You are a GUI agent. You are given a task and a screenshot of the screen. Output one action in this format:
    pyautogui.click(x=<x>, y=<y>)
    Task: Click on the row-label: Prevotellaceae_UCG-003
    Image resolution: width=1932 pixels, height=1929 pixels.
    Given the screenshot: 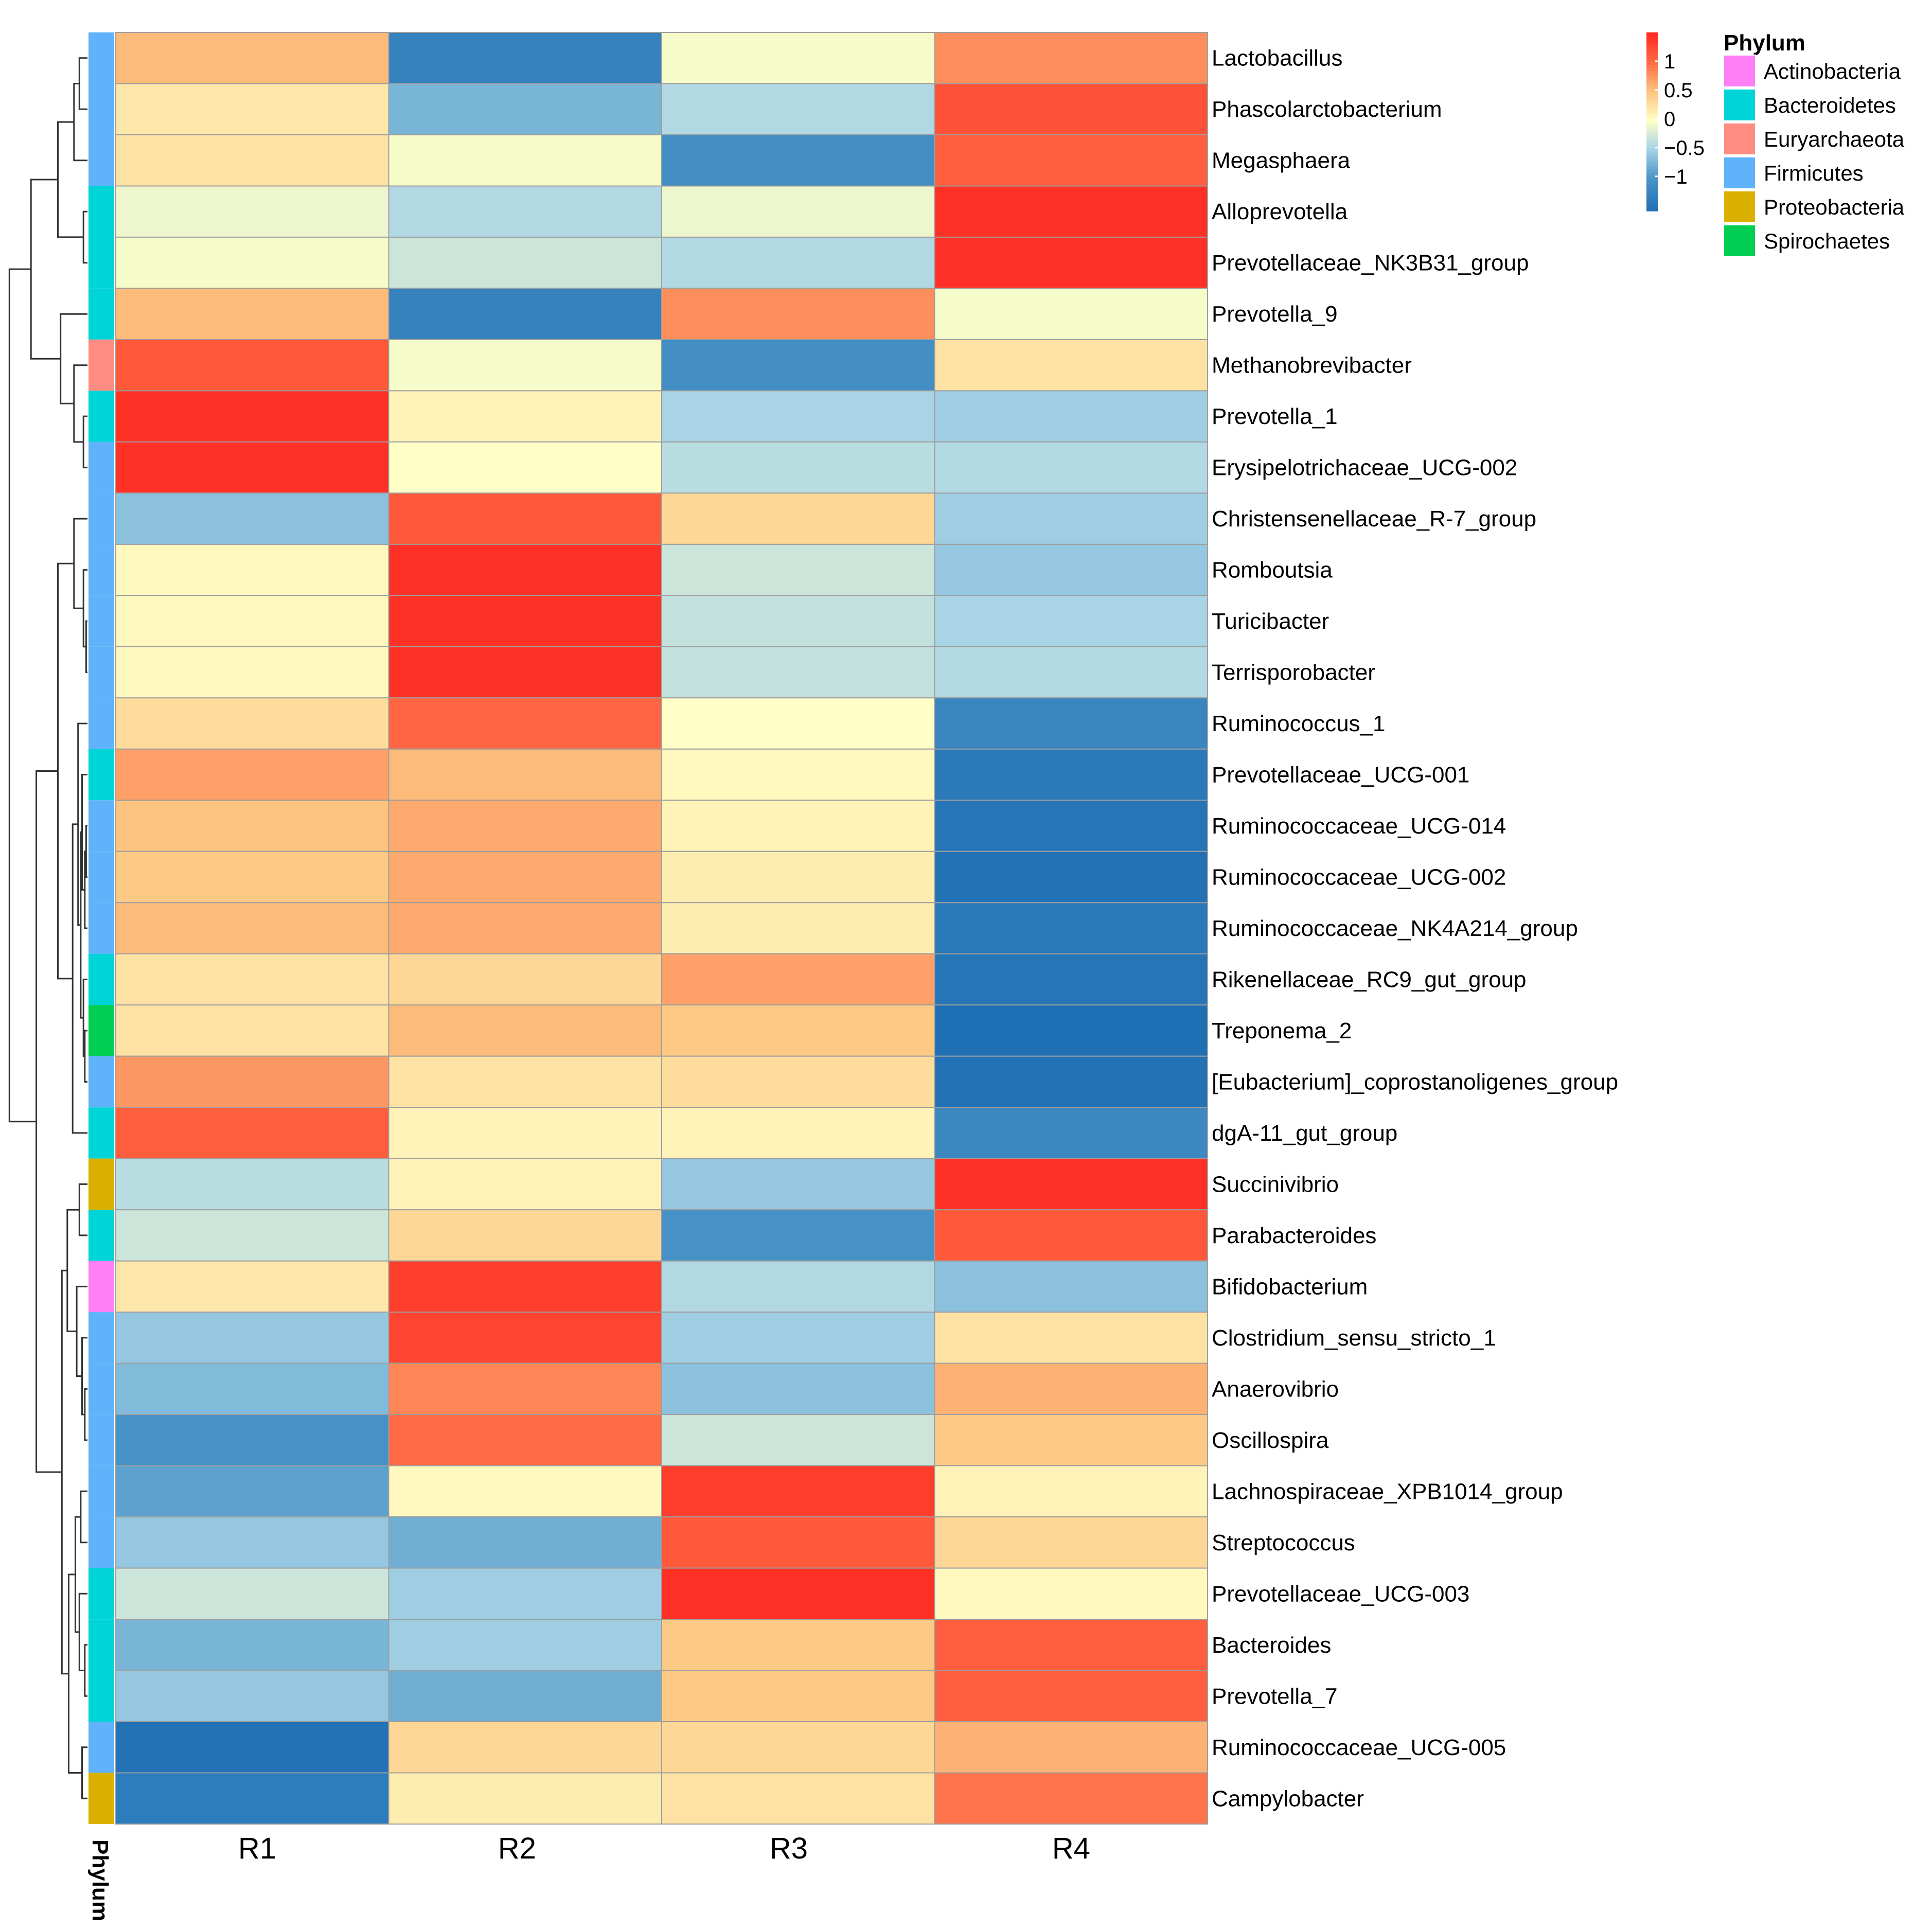 What is the action you would take?
    pyautogui.click(x=1340, y=1593)
    